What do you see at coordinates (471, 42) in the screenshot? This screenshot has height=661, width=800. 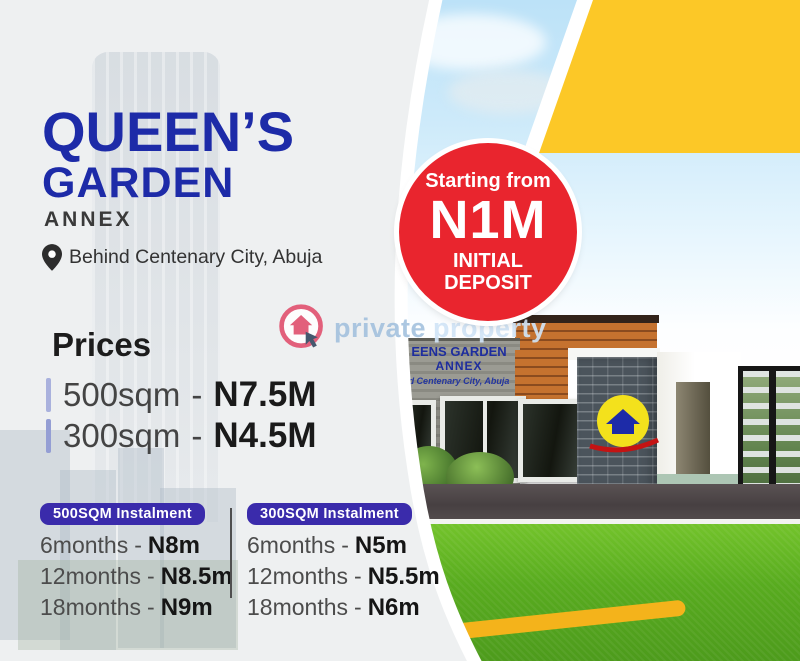 I see `cloud-art` at bounding box center [471, 42].